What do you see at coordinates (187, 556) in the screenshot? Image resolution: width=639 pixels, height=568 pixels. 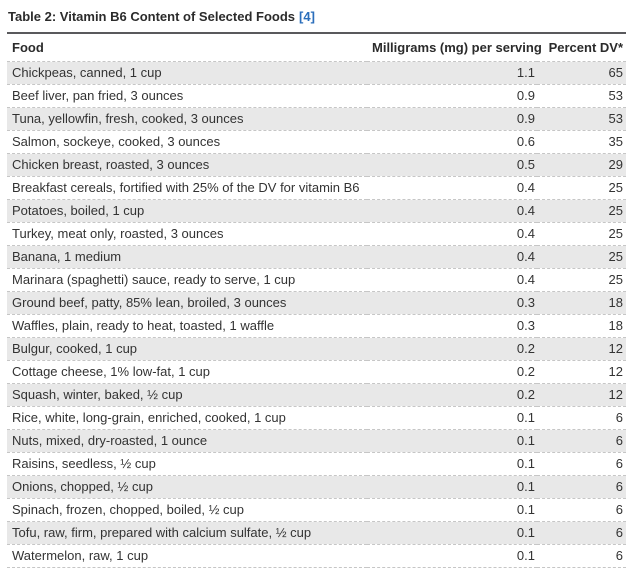 I see `food-cell: Watermelon, raw, 1 cup` at bounding box center [187, 556].